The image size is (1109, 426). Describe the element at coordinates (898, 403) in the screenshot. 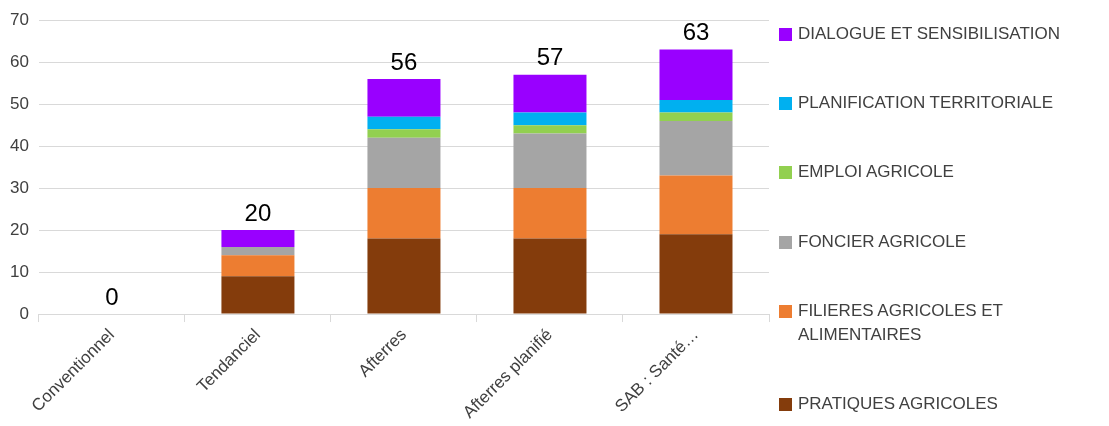

I see `legend-label: PRATIQUES AGRICOLES` at that location.